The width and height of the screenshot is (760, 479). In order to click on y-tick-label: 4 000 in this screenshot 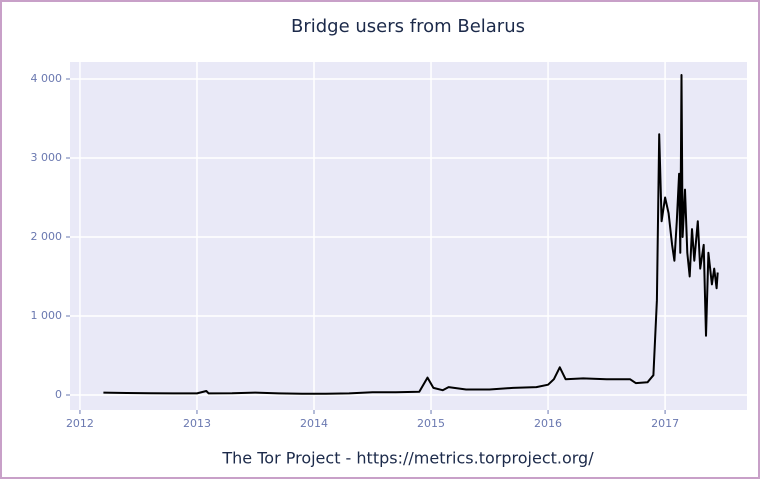, I will do `click(47, 78)`.